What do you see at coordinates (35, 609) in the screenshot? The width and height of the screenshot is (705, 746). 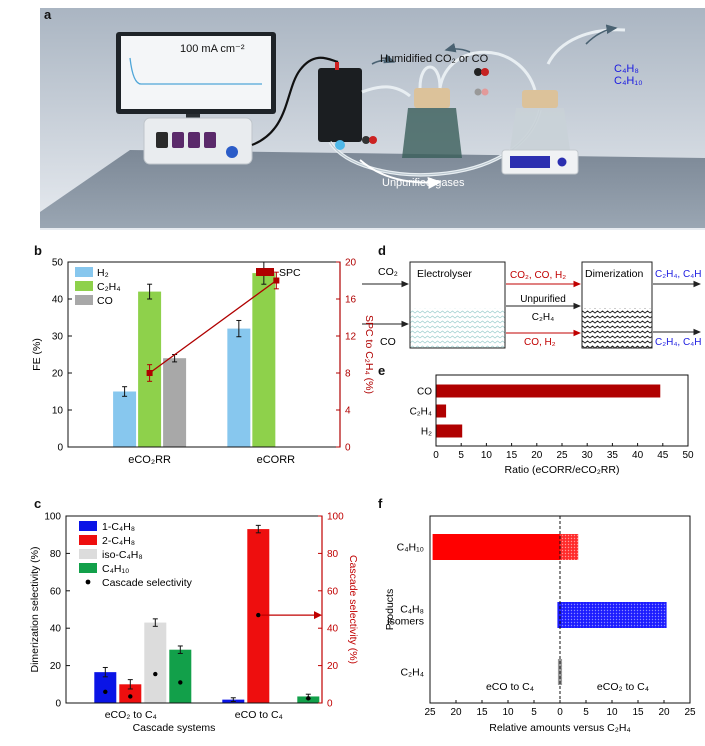 I see `y-axis-title: Dimerization selectivity (%)` at bounding box center [35, 609].